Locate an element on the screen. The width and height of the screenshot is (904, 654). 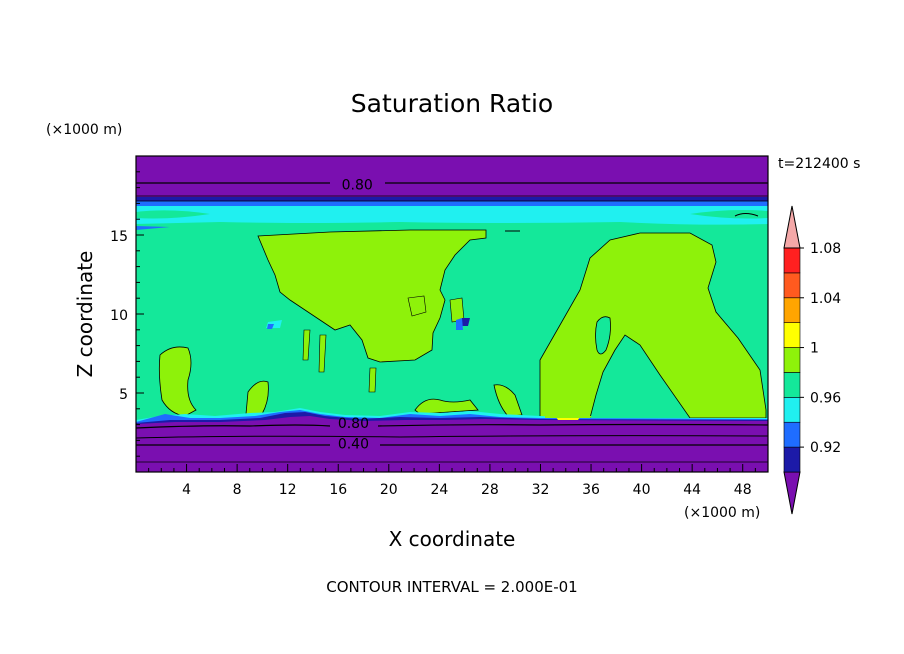
x-axis: 4 8 12 16 20 24 28 32 36 40 44 48 is located at coordinates (452, 481).